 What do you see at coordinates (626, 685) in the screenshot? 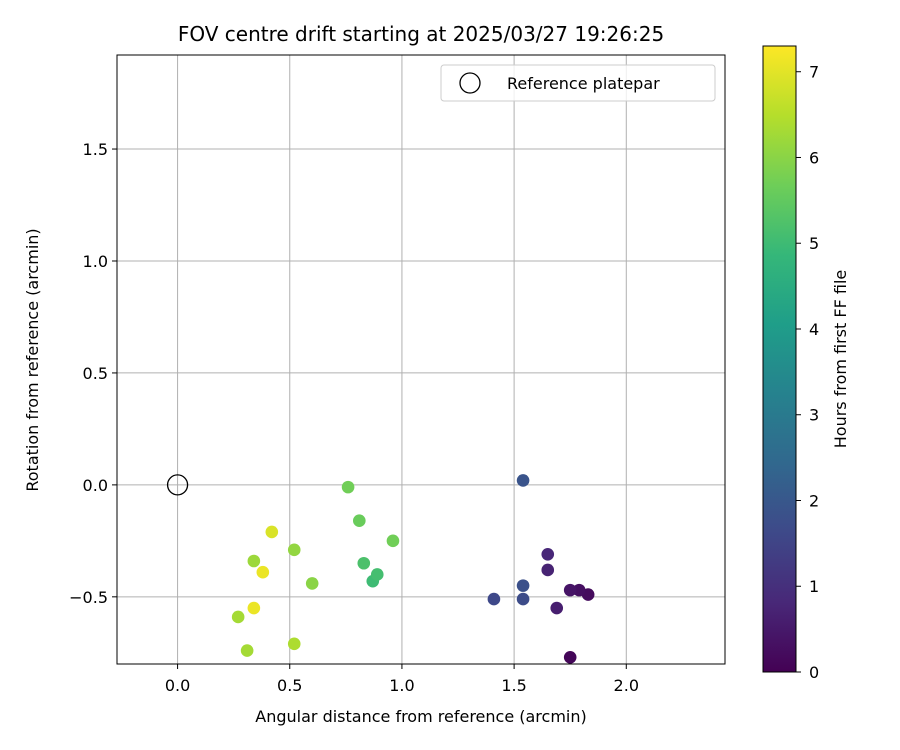
I see `x-tick-label: 2.0` at bounding box center [626, 685].